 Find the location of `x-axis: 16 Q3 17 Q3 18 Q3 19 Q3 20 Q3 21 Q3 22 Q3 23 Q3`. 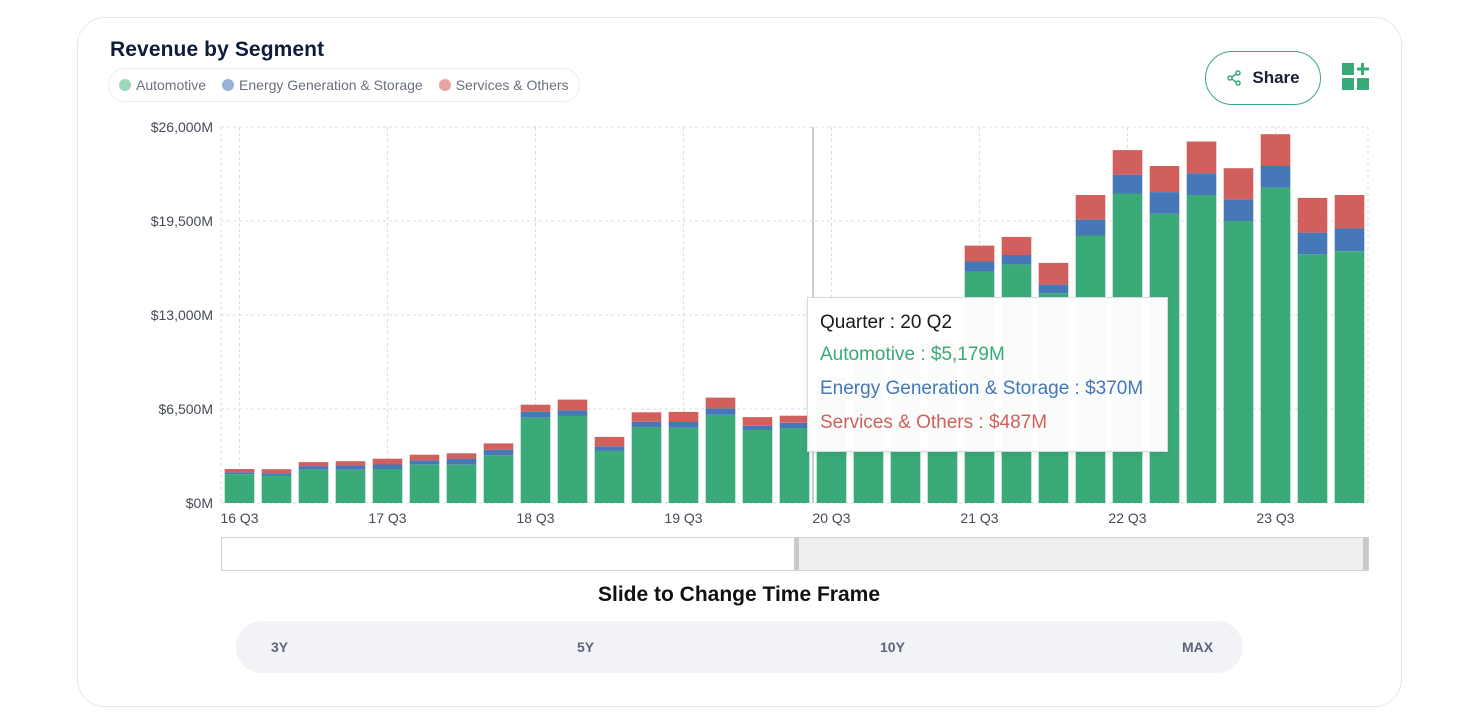

x-axis: 16 Q3 17 Q3 18 Q3 19 Q3 20 Q3 21 Q3 22 Q3 23 Q3 is located at coordinates (757, 518).